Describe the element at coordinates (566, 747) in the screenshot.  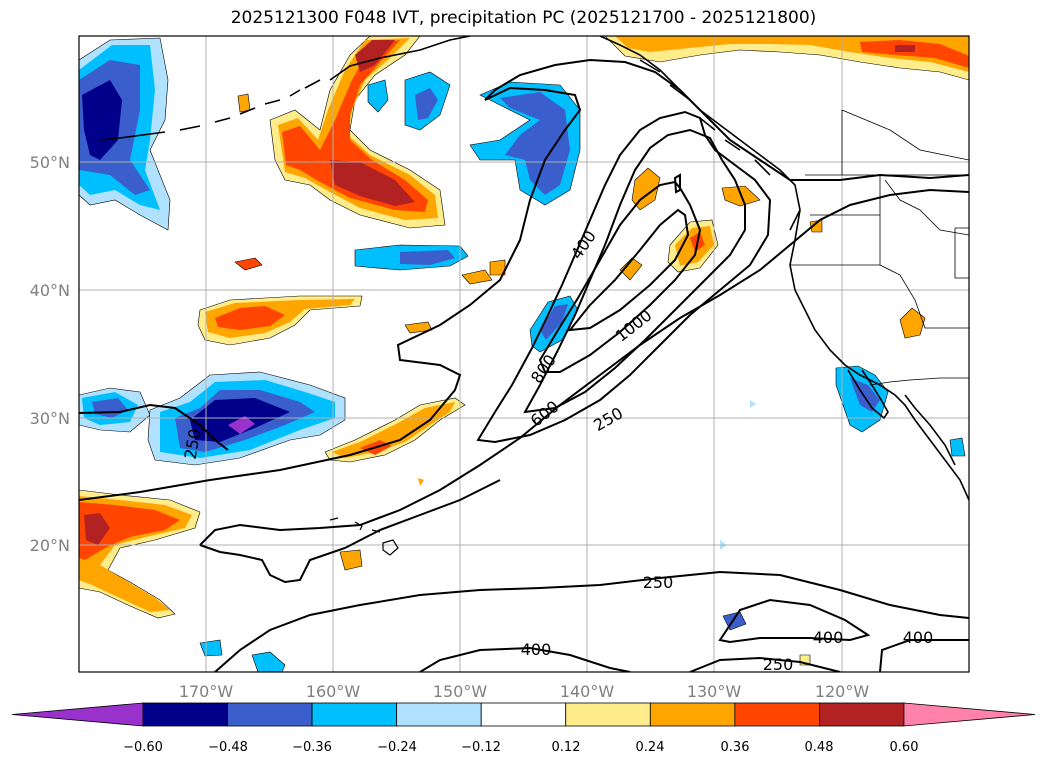
I see `colorbar-tick-label: 0.12` at that location.